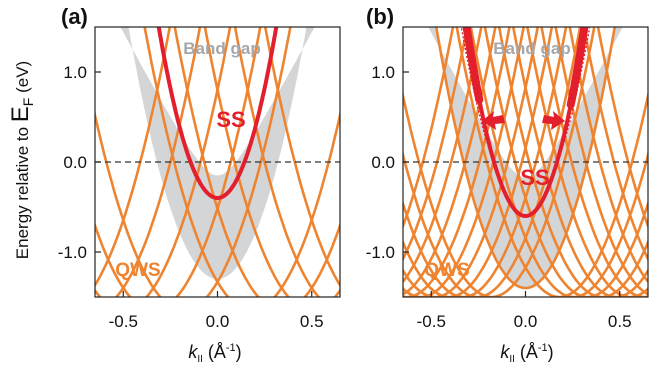 This screenshot has height=370, width=655. I want to click on panel-b-right-arrow, so click(553, 120).